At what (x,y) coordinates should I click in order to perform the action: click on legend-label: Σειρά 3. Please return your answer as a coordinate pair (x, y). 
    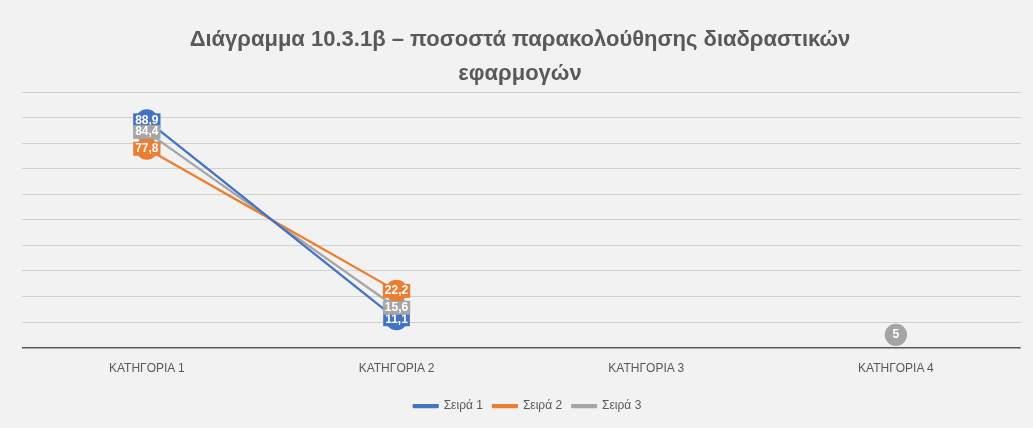
    Looking at the image, I should click on (622, 405).